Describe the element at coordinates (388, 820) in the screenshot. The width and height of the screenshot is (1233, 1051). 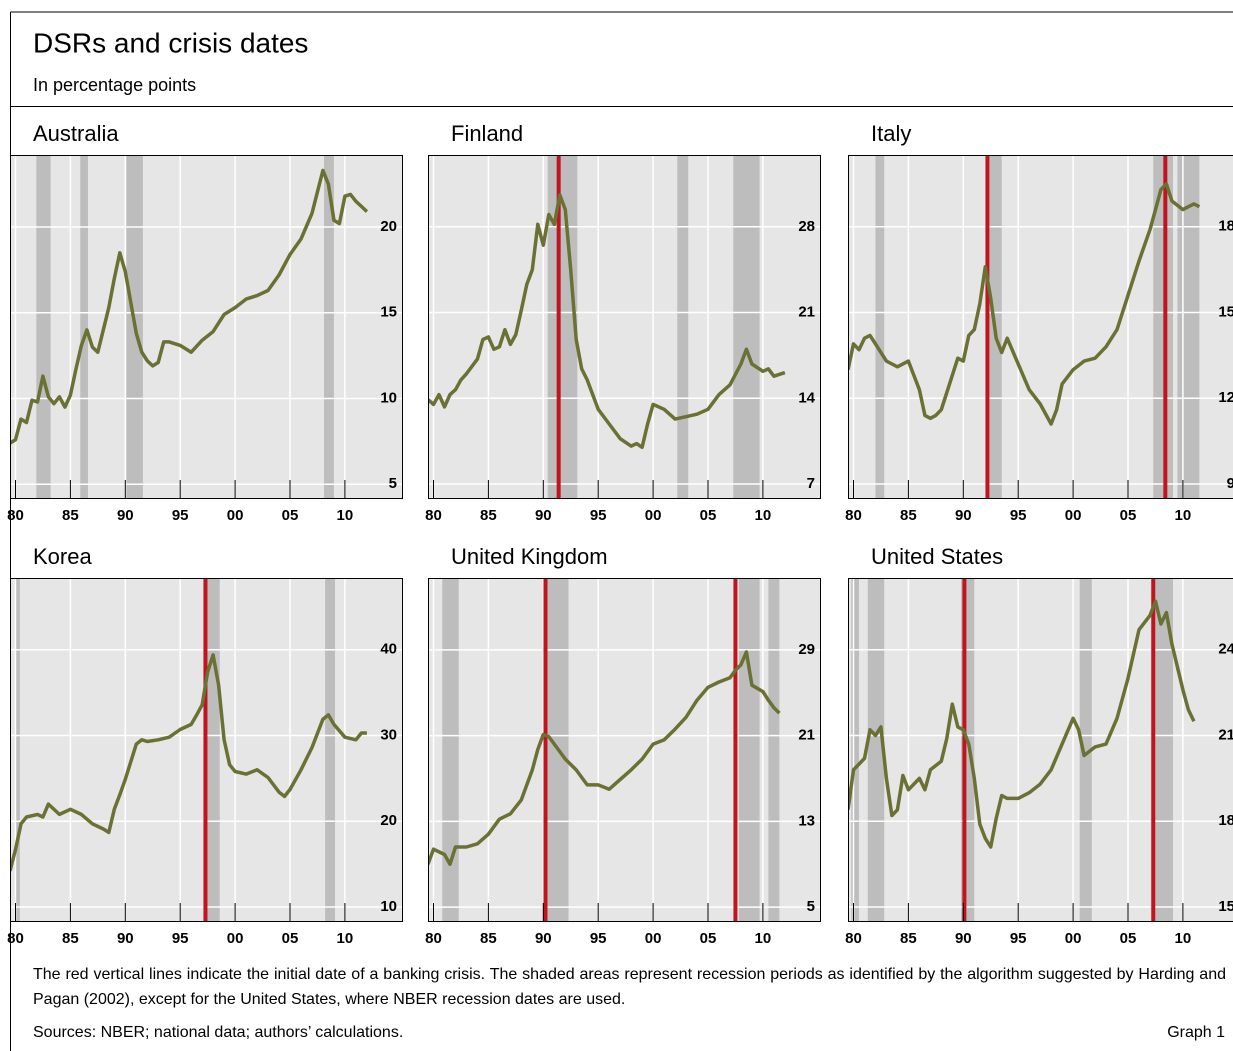
I see `y-tick-label: 20` at that location.